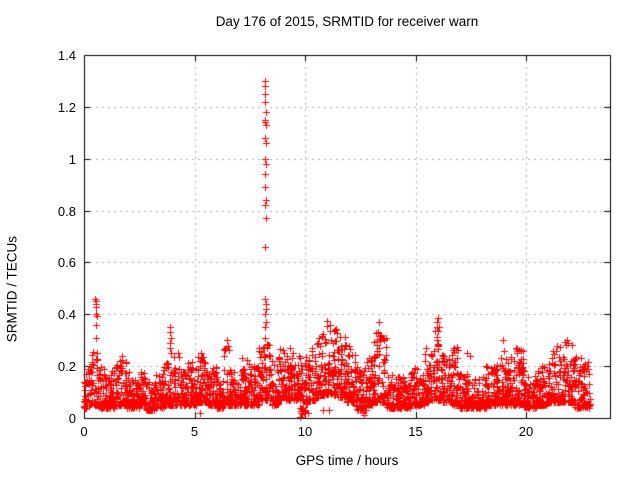 The height and width of the screenshot is (480, 640). Describe the element at coordinates (11, 289) in the screenshot. I see `y-axis-label-text: SRMTID / TECUs` at that location.